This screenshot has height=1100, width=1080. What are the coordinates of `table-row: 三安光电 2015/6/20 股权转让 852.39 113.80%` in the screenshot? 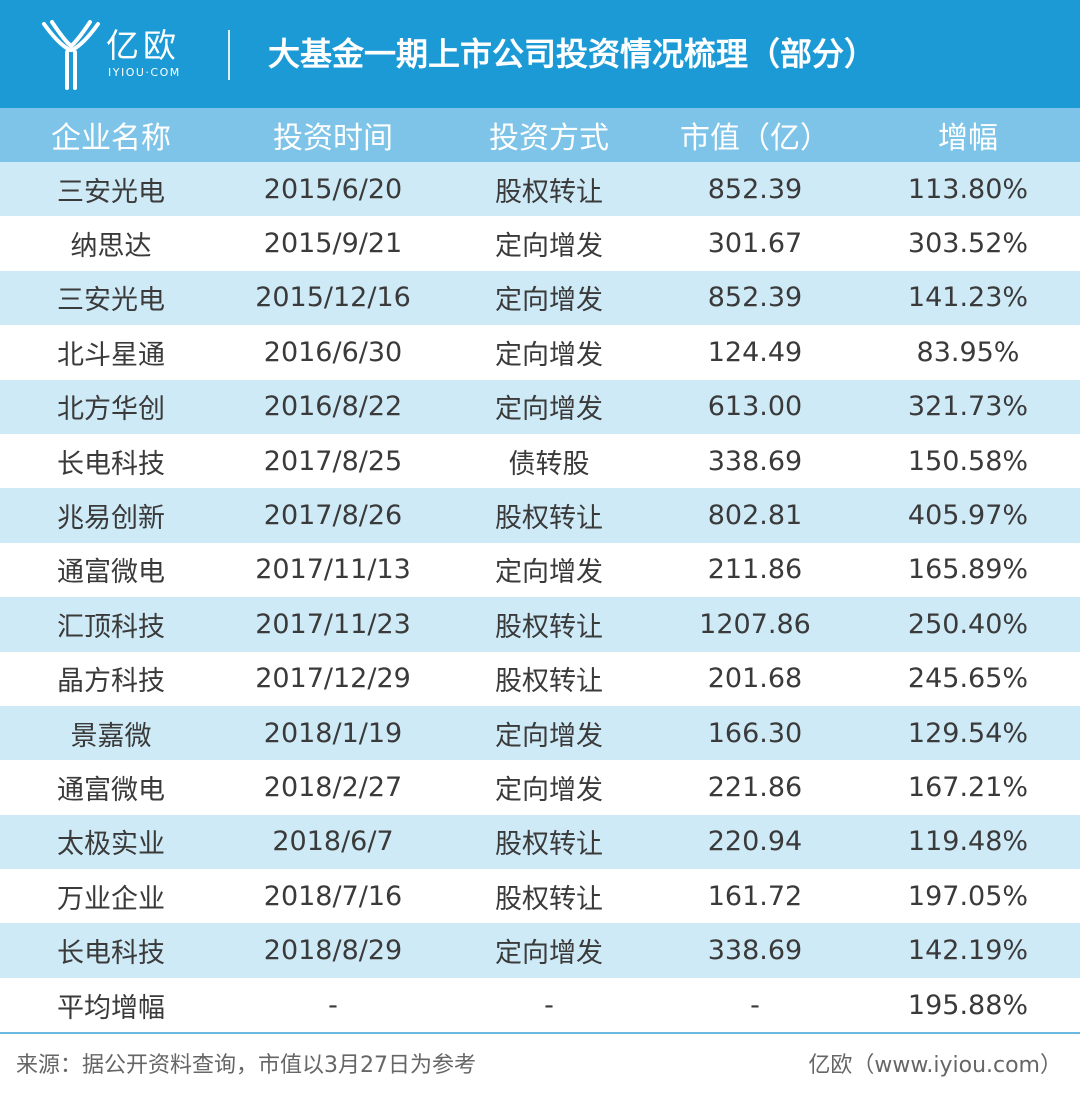 It's located at (540, 189).